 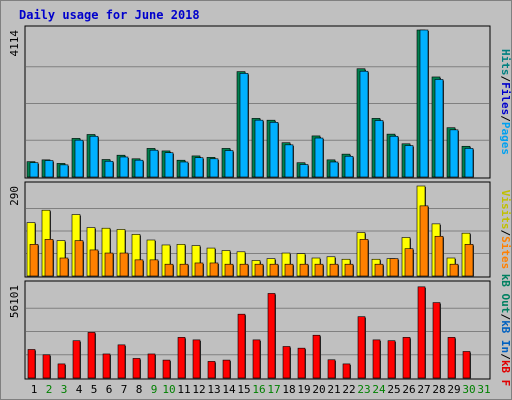 I want to click on legend-hits: Hits, so click(x=505, y=62).